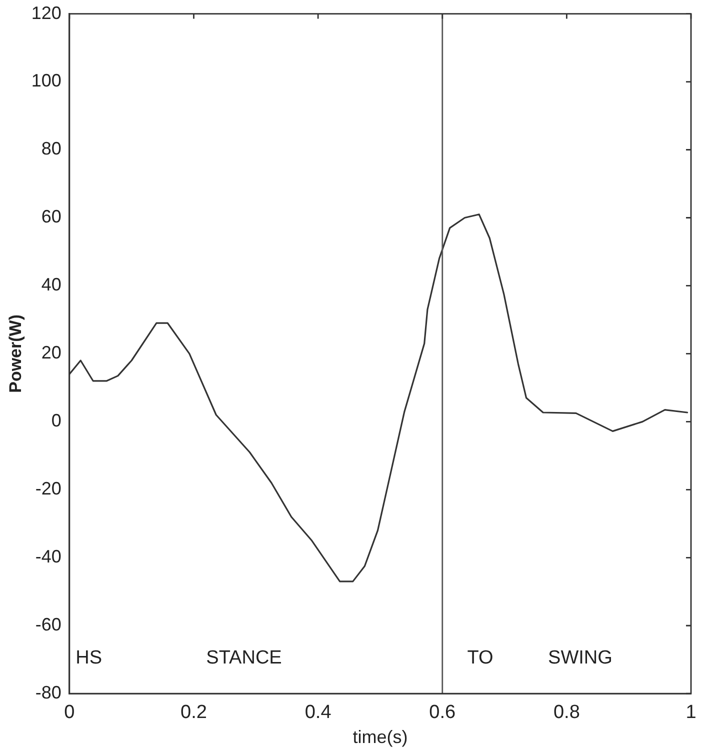 The height and width of the screenshot is (753, 703). Describe the element at coordinates (48, 556) in the screenshot. I see `y-tick-label: -40` at that location.